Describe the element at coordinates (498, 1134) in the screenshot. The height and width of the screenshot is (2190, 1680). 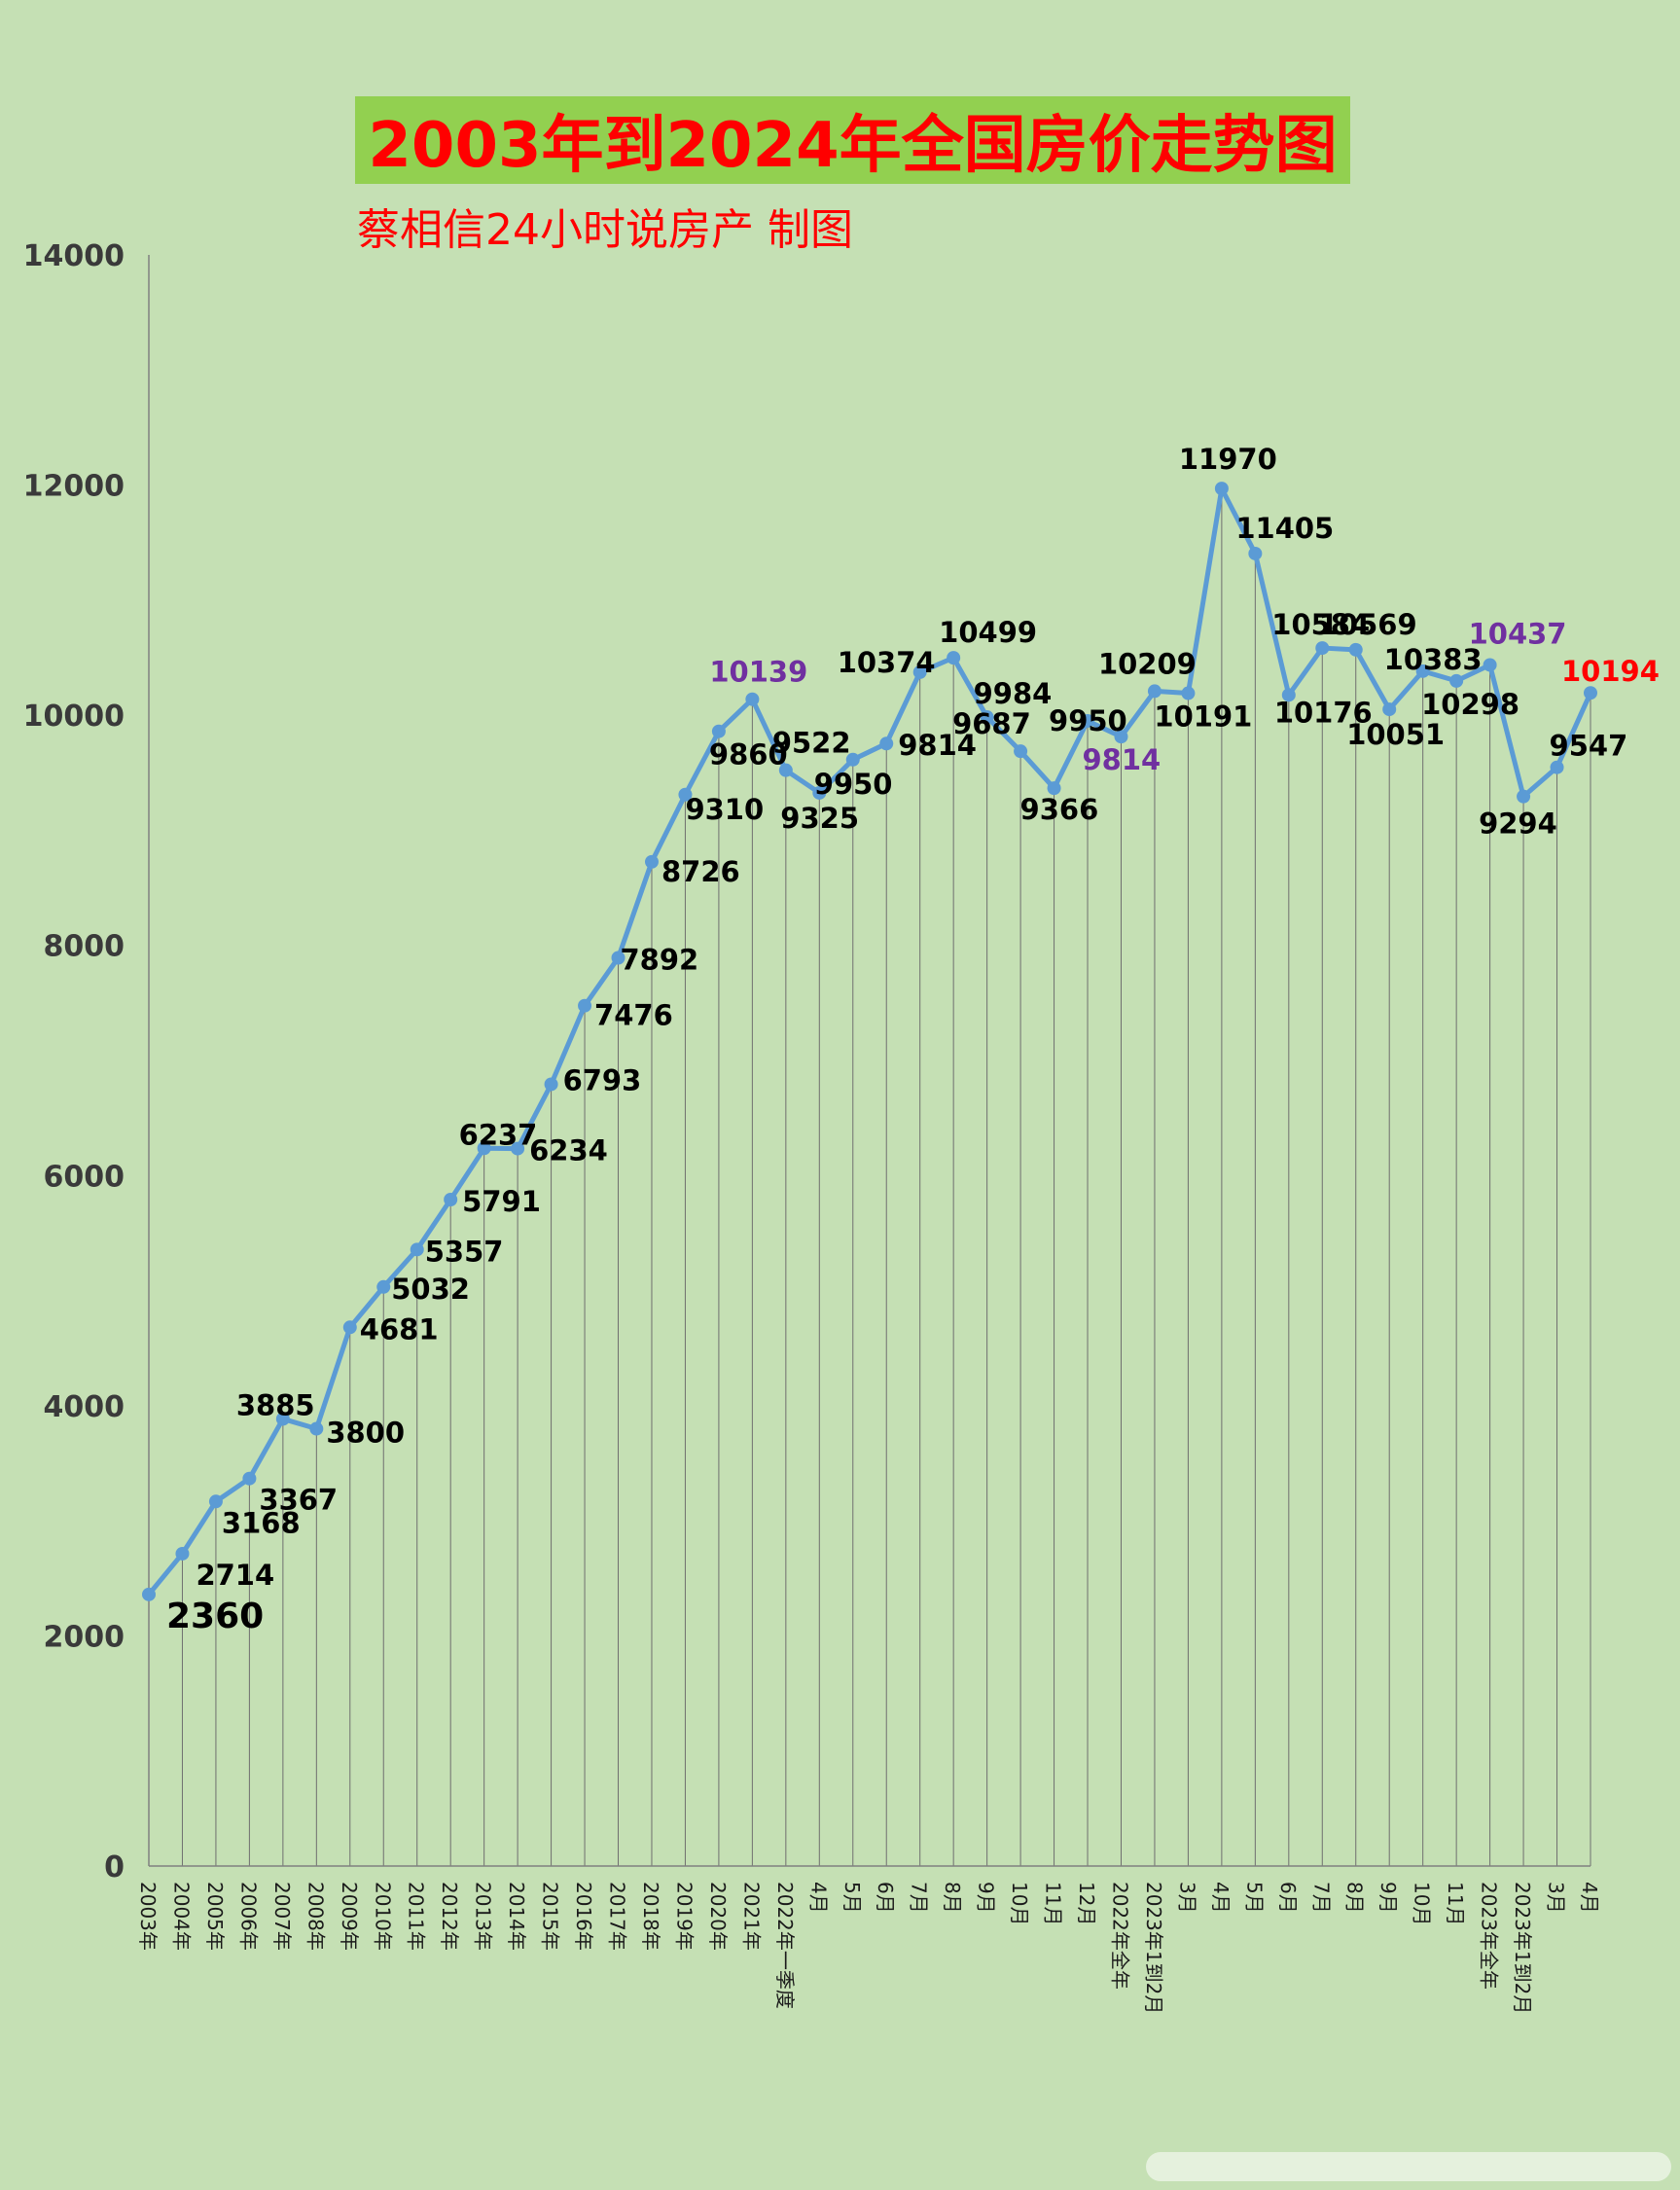
I see `data-label: 6237` at that location.